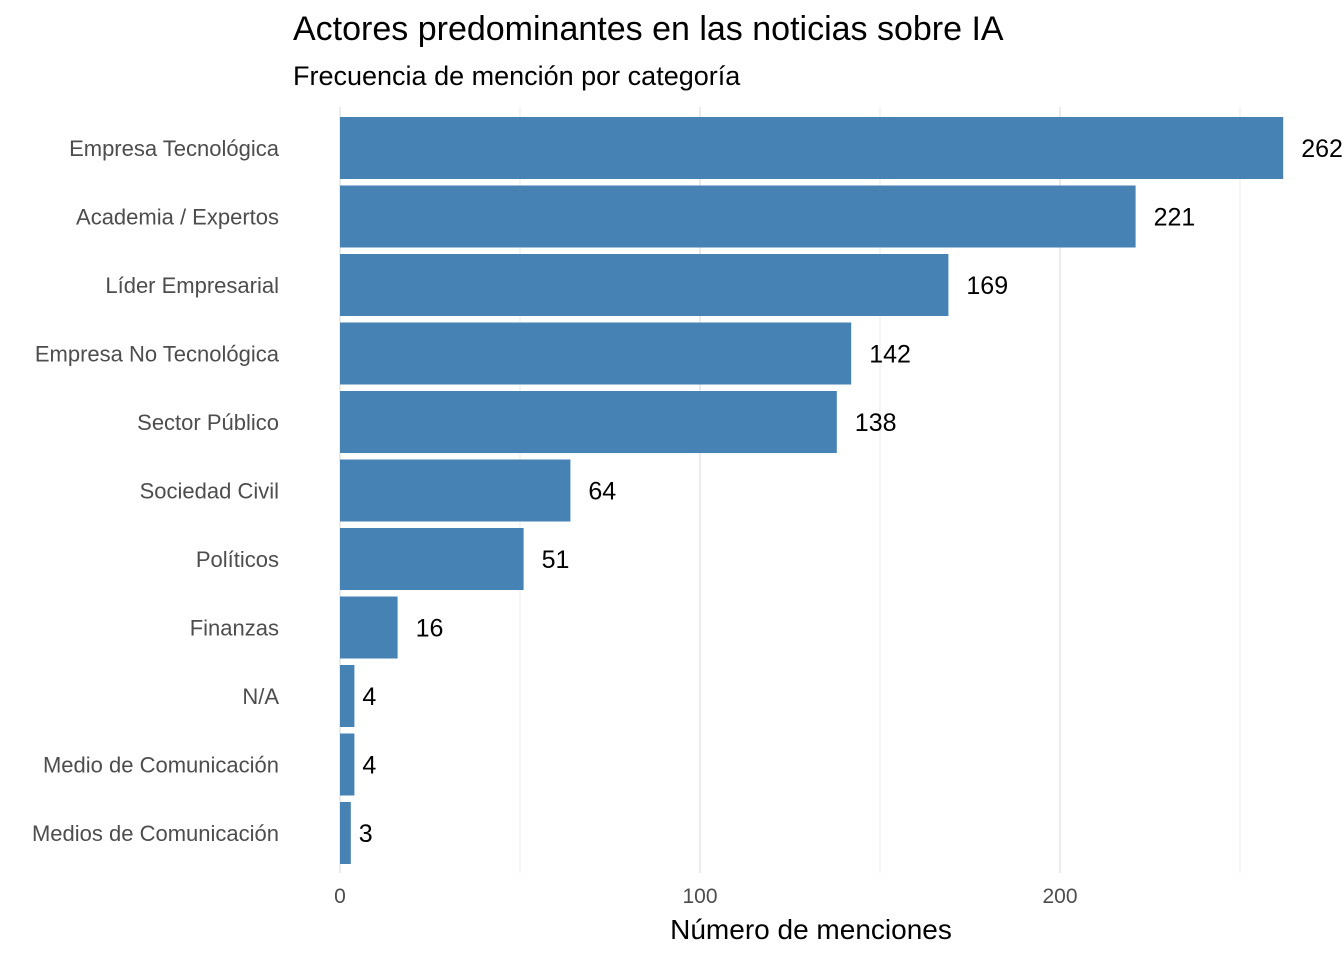 The height and width of the screenshot is (960, 1344). What do you see at coordinates (987, 286) in the screenshot?
I see `value-label: 169` at bounding box center [987, 286].